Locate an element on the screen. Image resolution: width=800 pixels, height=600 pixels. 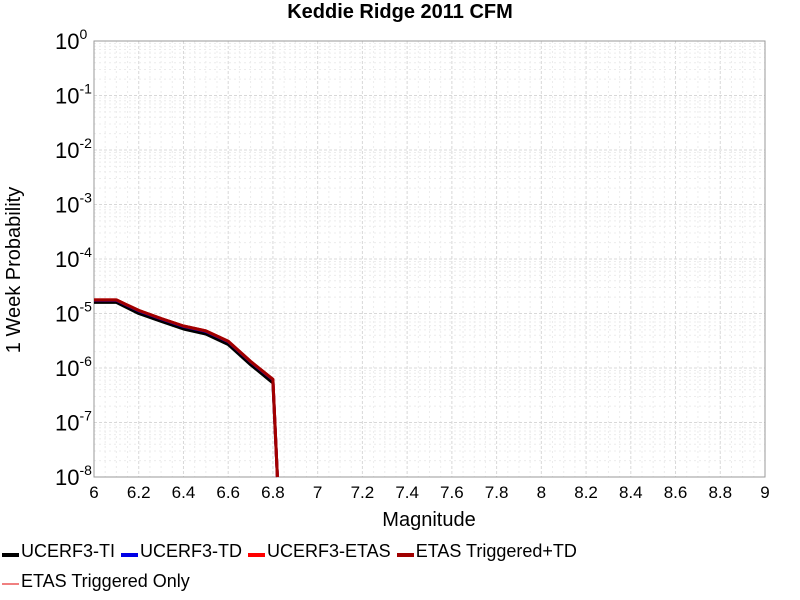
x-tick-label: 7.2 is located at coordinates (363, 492).